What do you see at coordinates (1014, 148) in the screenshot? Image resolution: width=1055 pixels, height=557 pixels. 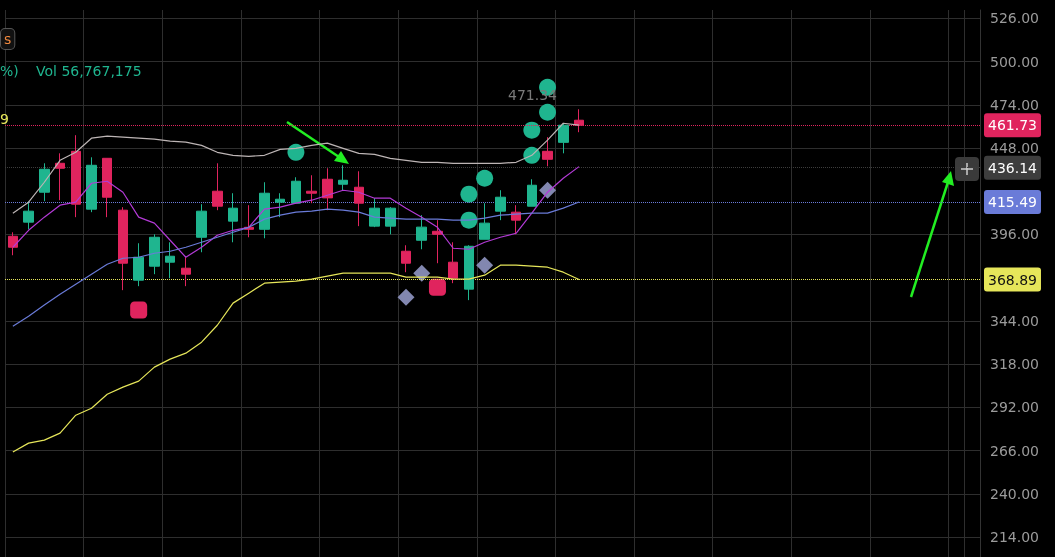 I see `y-tick-label: 448.00` at bounding box center [1014, 148].